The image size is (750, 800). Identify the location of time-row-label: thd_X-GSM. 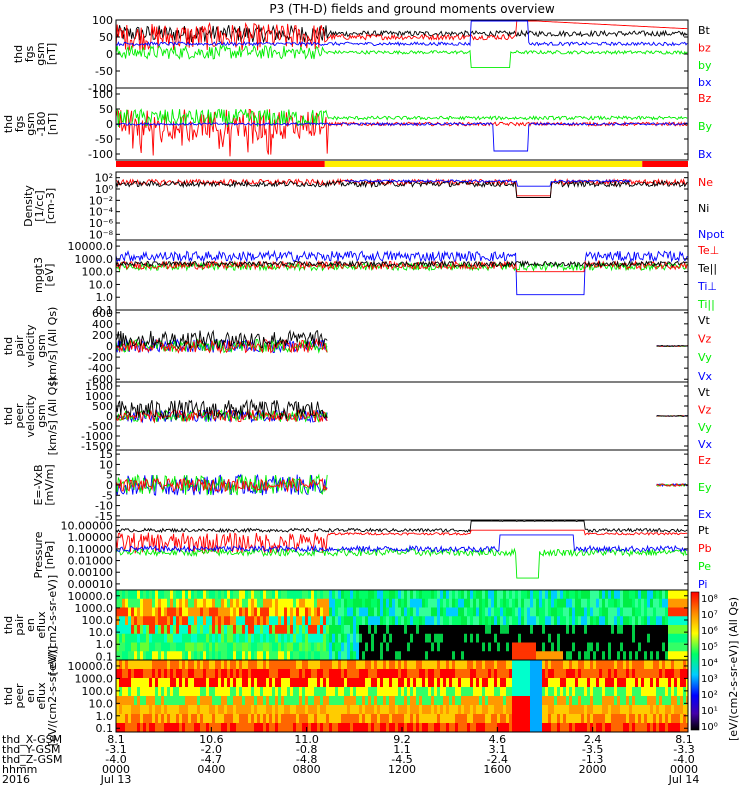
(32, 739).